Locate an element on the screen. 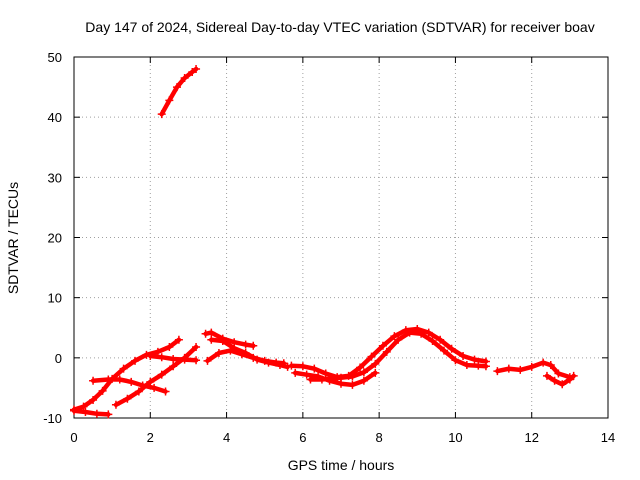  y-tick-label: 50 is located at coordinates (55, 57).